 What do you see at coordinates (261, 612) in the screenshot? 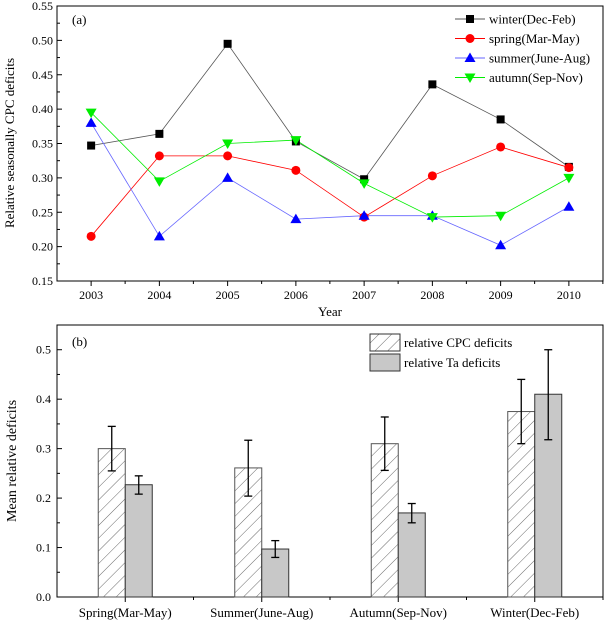
I see `x-tick-label: Summer(June-Aug)` at bounding box center [261, 612].